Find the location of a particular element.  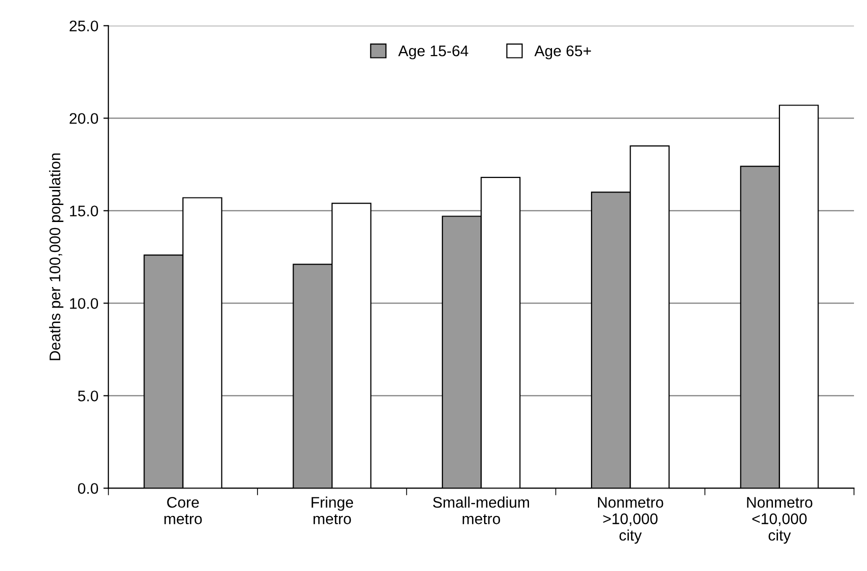

legend-label: Age 15-64 is located at coordinates (433, 52).